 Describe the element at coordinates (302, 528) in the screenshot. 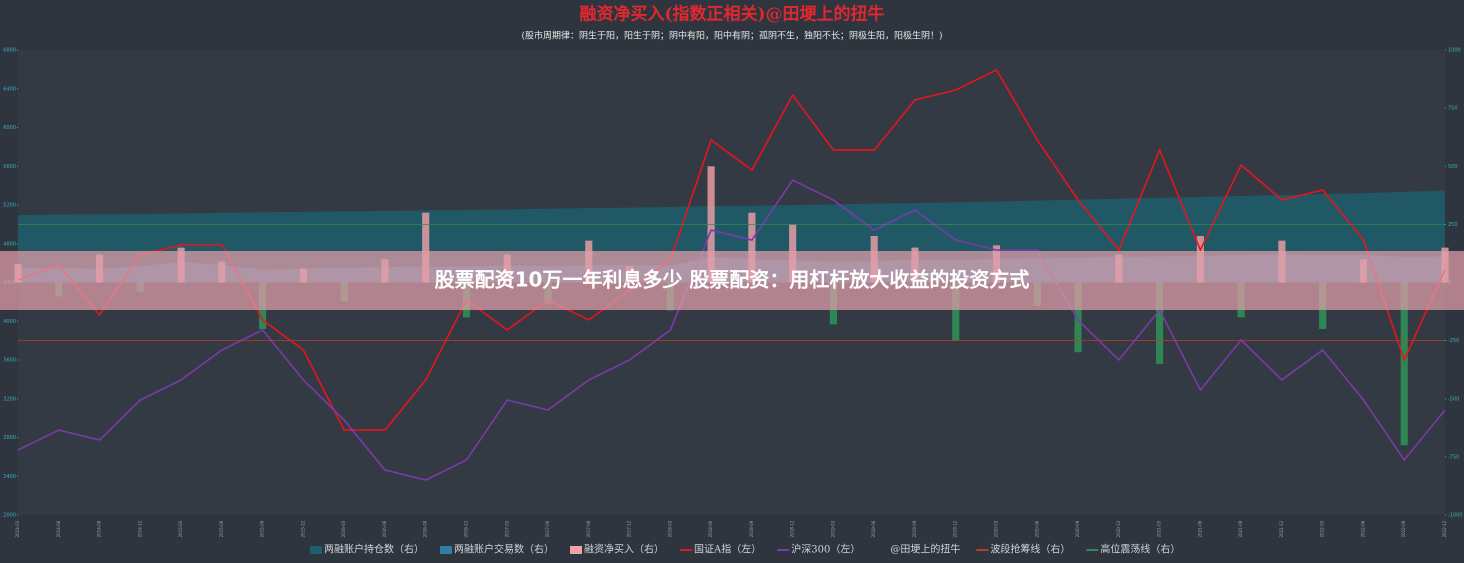

I see `x-tick-label: 2015-12` at that location.